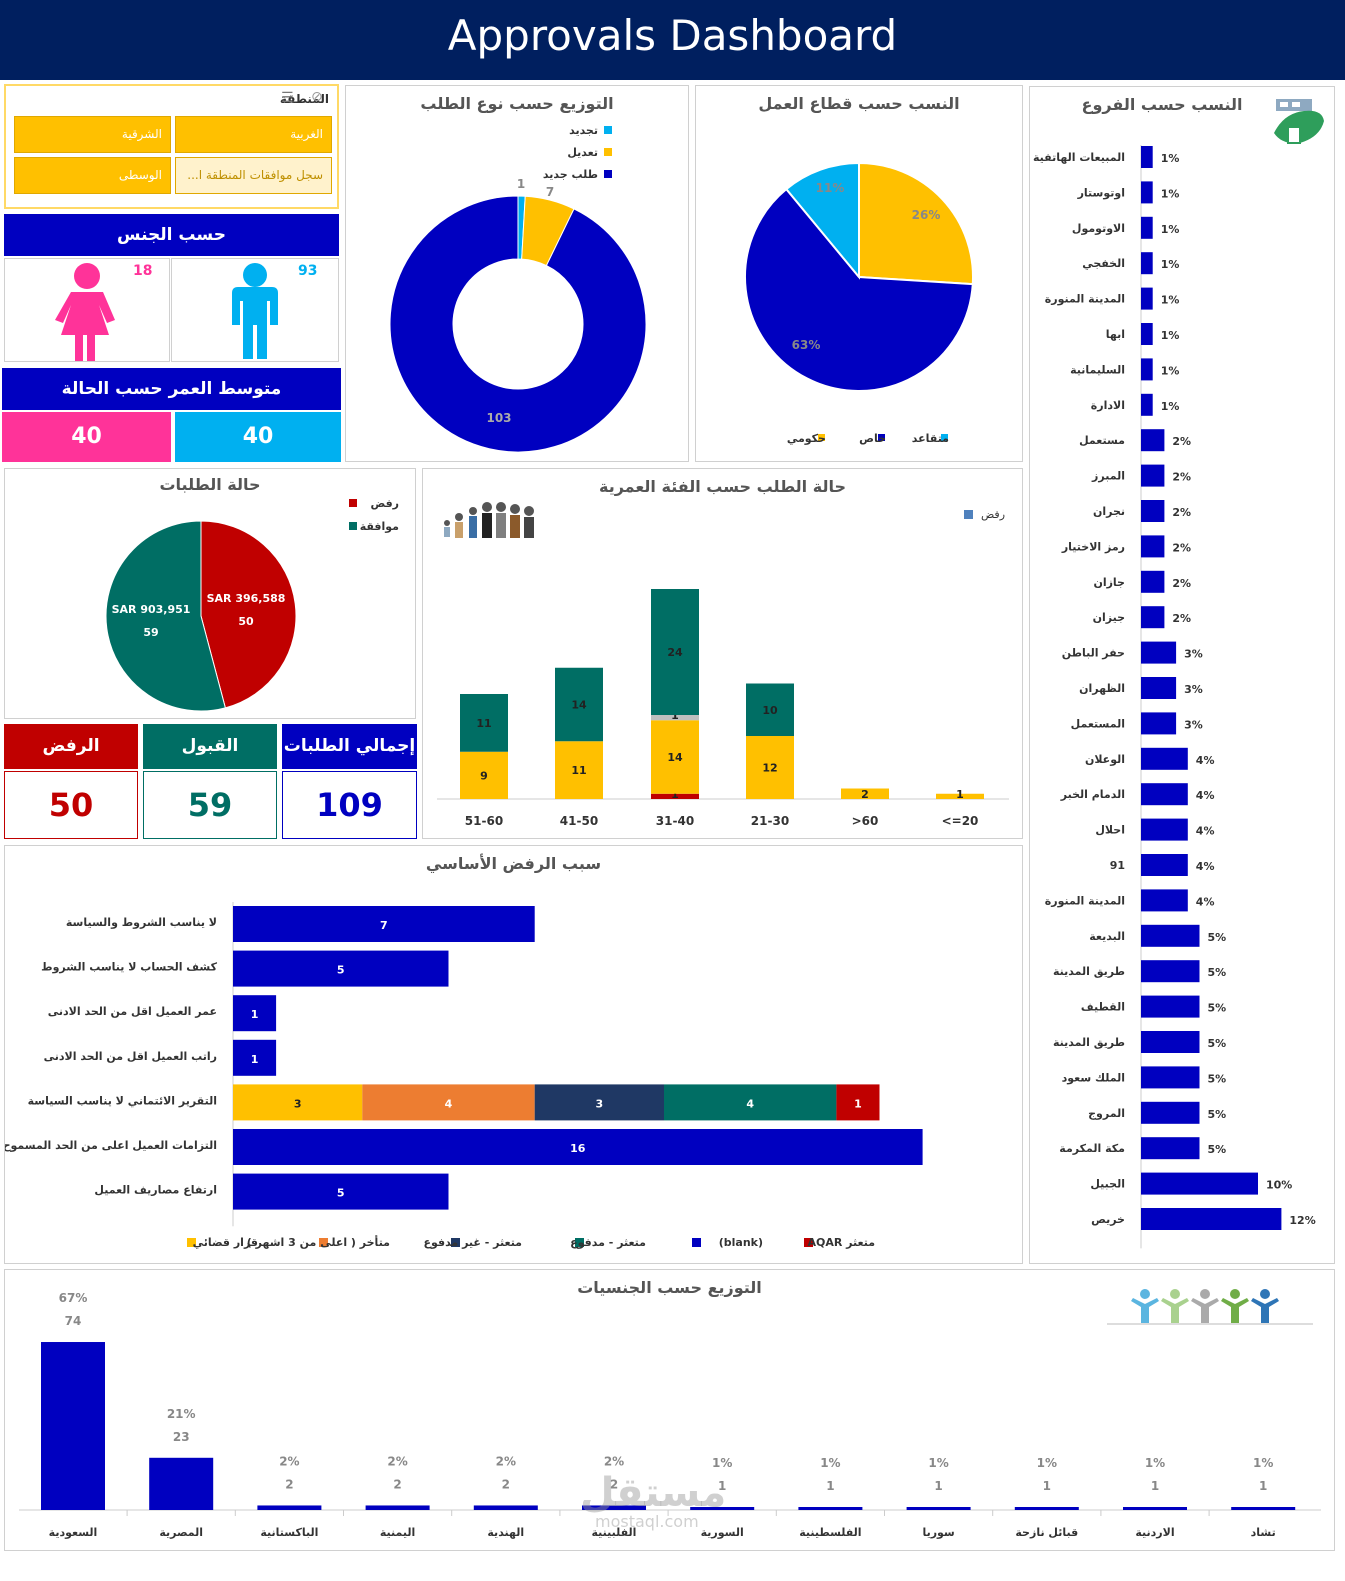  I want to click on age-category-2: 31-40, so click(675, 821).